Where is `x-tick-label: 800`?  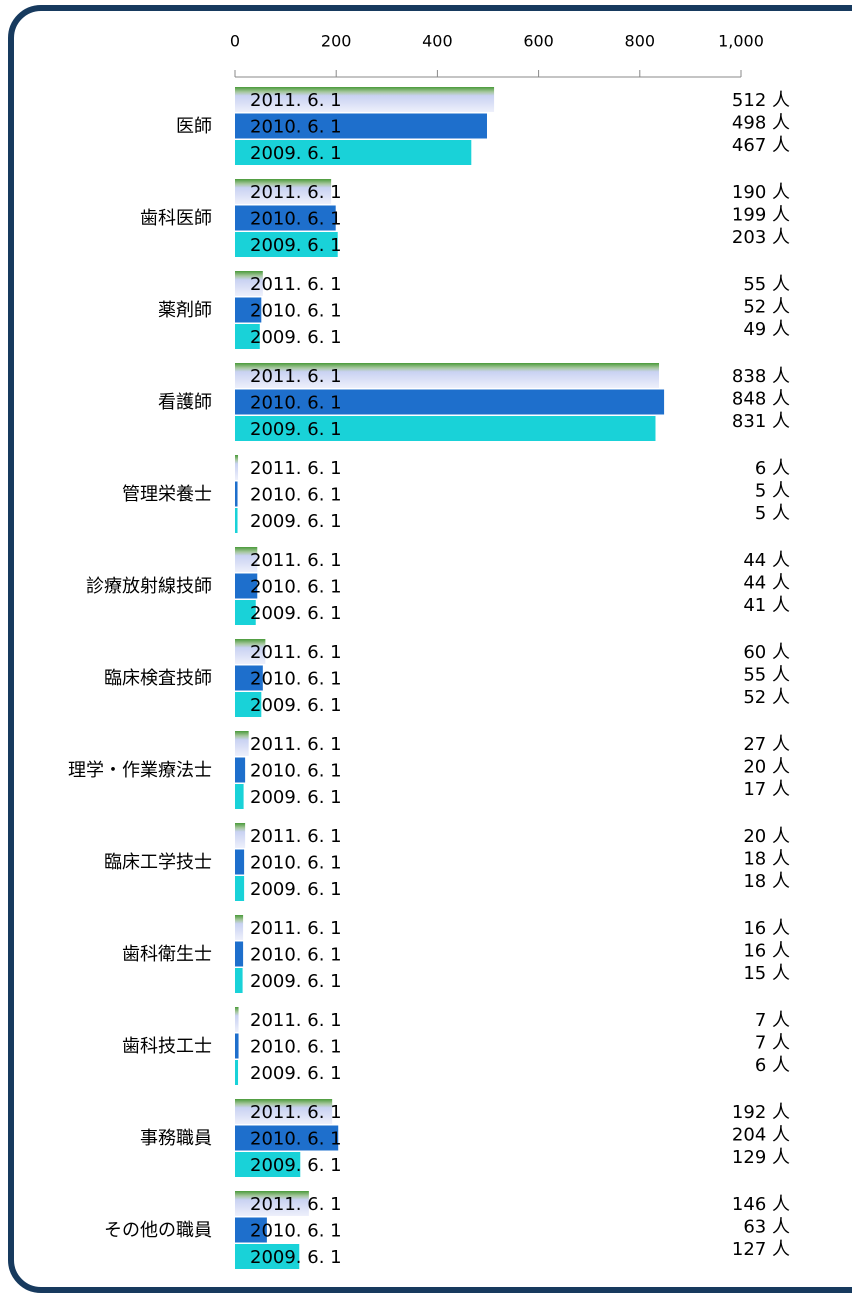
x-tick-label: 800 is located at coordinates (640, 41).